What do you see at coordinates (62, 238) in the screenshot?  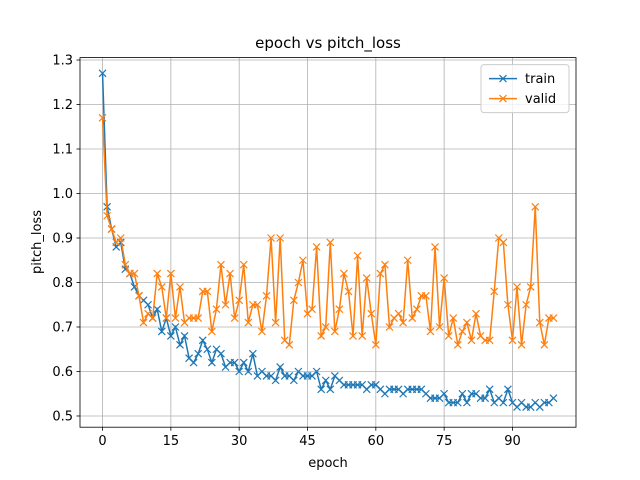 I see `y-tick-label: 0.9` at bounding box center [62, 238].